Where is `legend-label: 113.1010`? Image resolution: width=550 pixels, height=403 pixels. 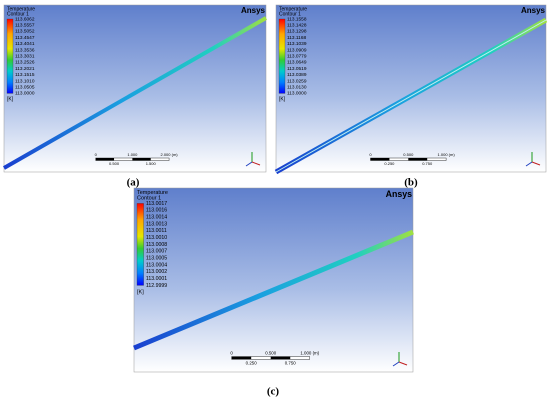 legend-label: 113.1010 is located at coordinates (25, 81).